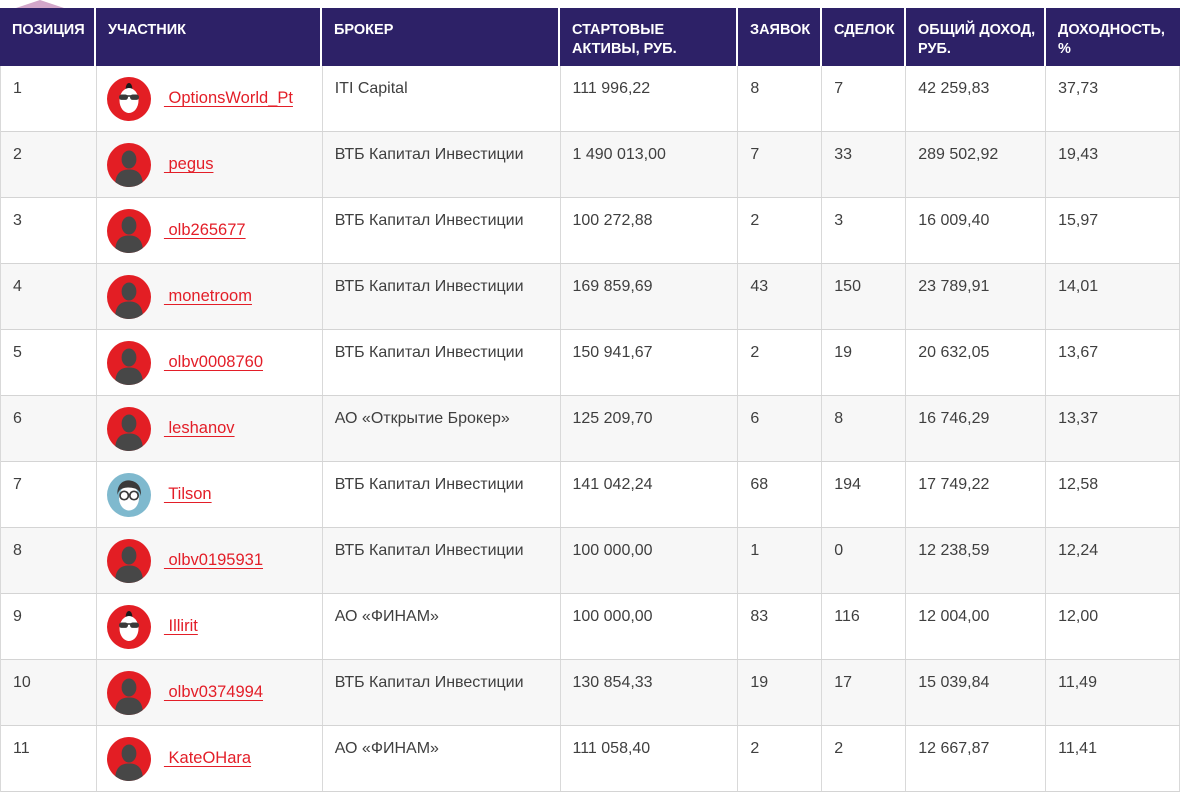 This screenshot has width=1190, height=792. Describe the element at coordinates (49, 758) in the screenshot. I see `position-cell: 11` at that location.